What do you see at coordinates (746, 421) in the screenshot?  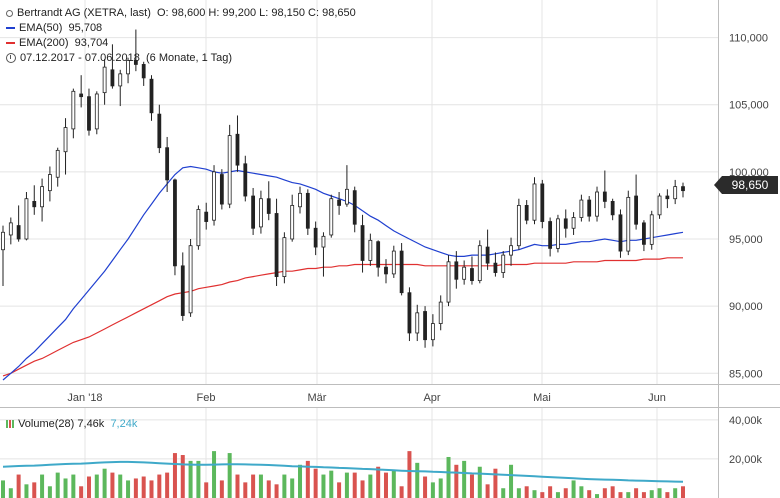 I see `volume-tick-label: 40,00k` at bounding box center [746, 421].